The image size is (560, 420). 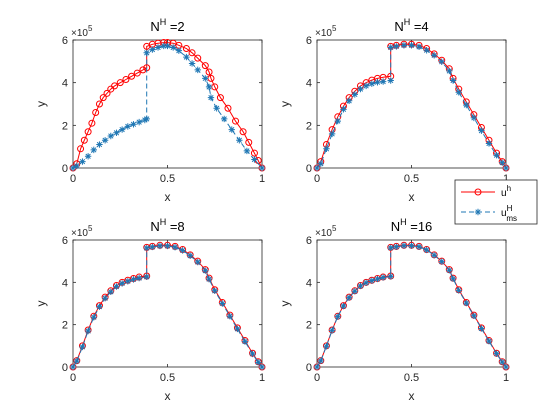 What do you see at coordinates (309, 326) in the screenshot?
I see `y-tick-label: 2` at bounding box center [309, 326].